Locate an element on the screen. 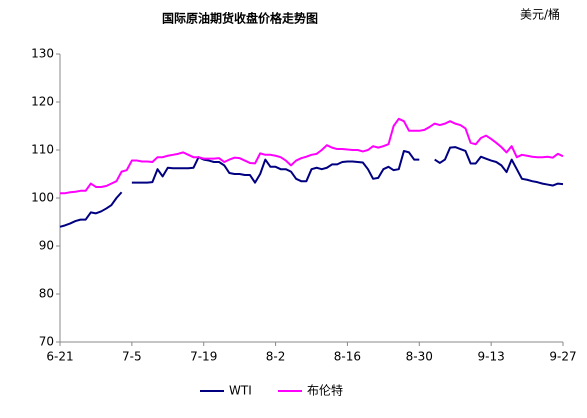  y-tick-label: 100 is located at coordinates (42, 198).